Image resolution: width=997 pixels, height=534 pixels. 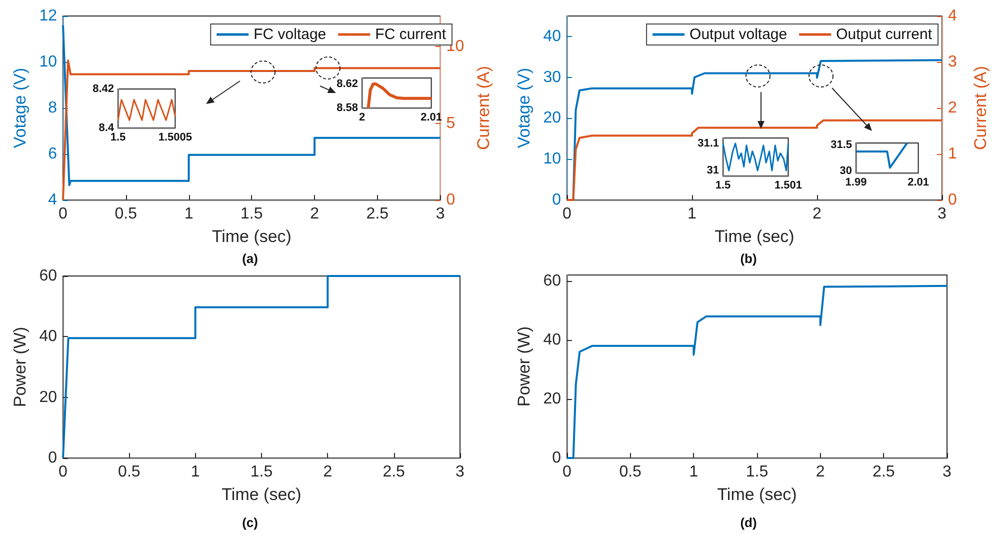 What do you see at coordinates (748, 522) in the screenshot?
I see `text: (d)` at bounding box center [748, 522].